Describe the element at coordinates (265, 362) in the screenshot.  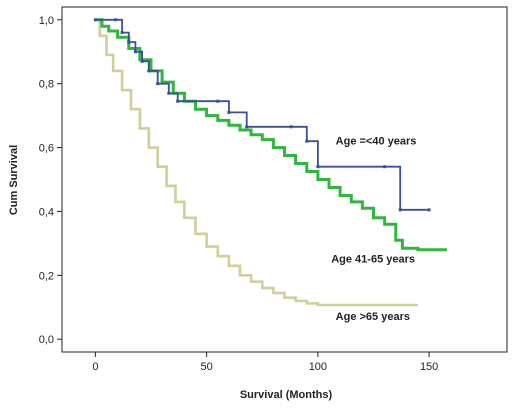
I see `x-axis-ticks: 0 50 100 150` at that location.